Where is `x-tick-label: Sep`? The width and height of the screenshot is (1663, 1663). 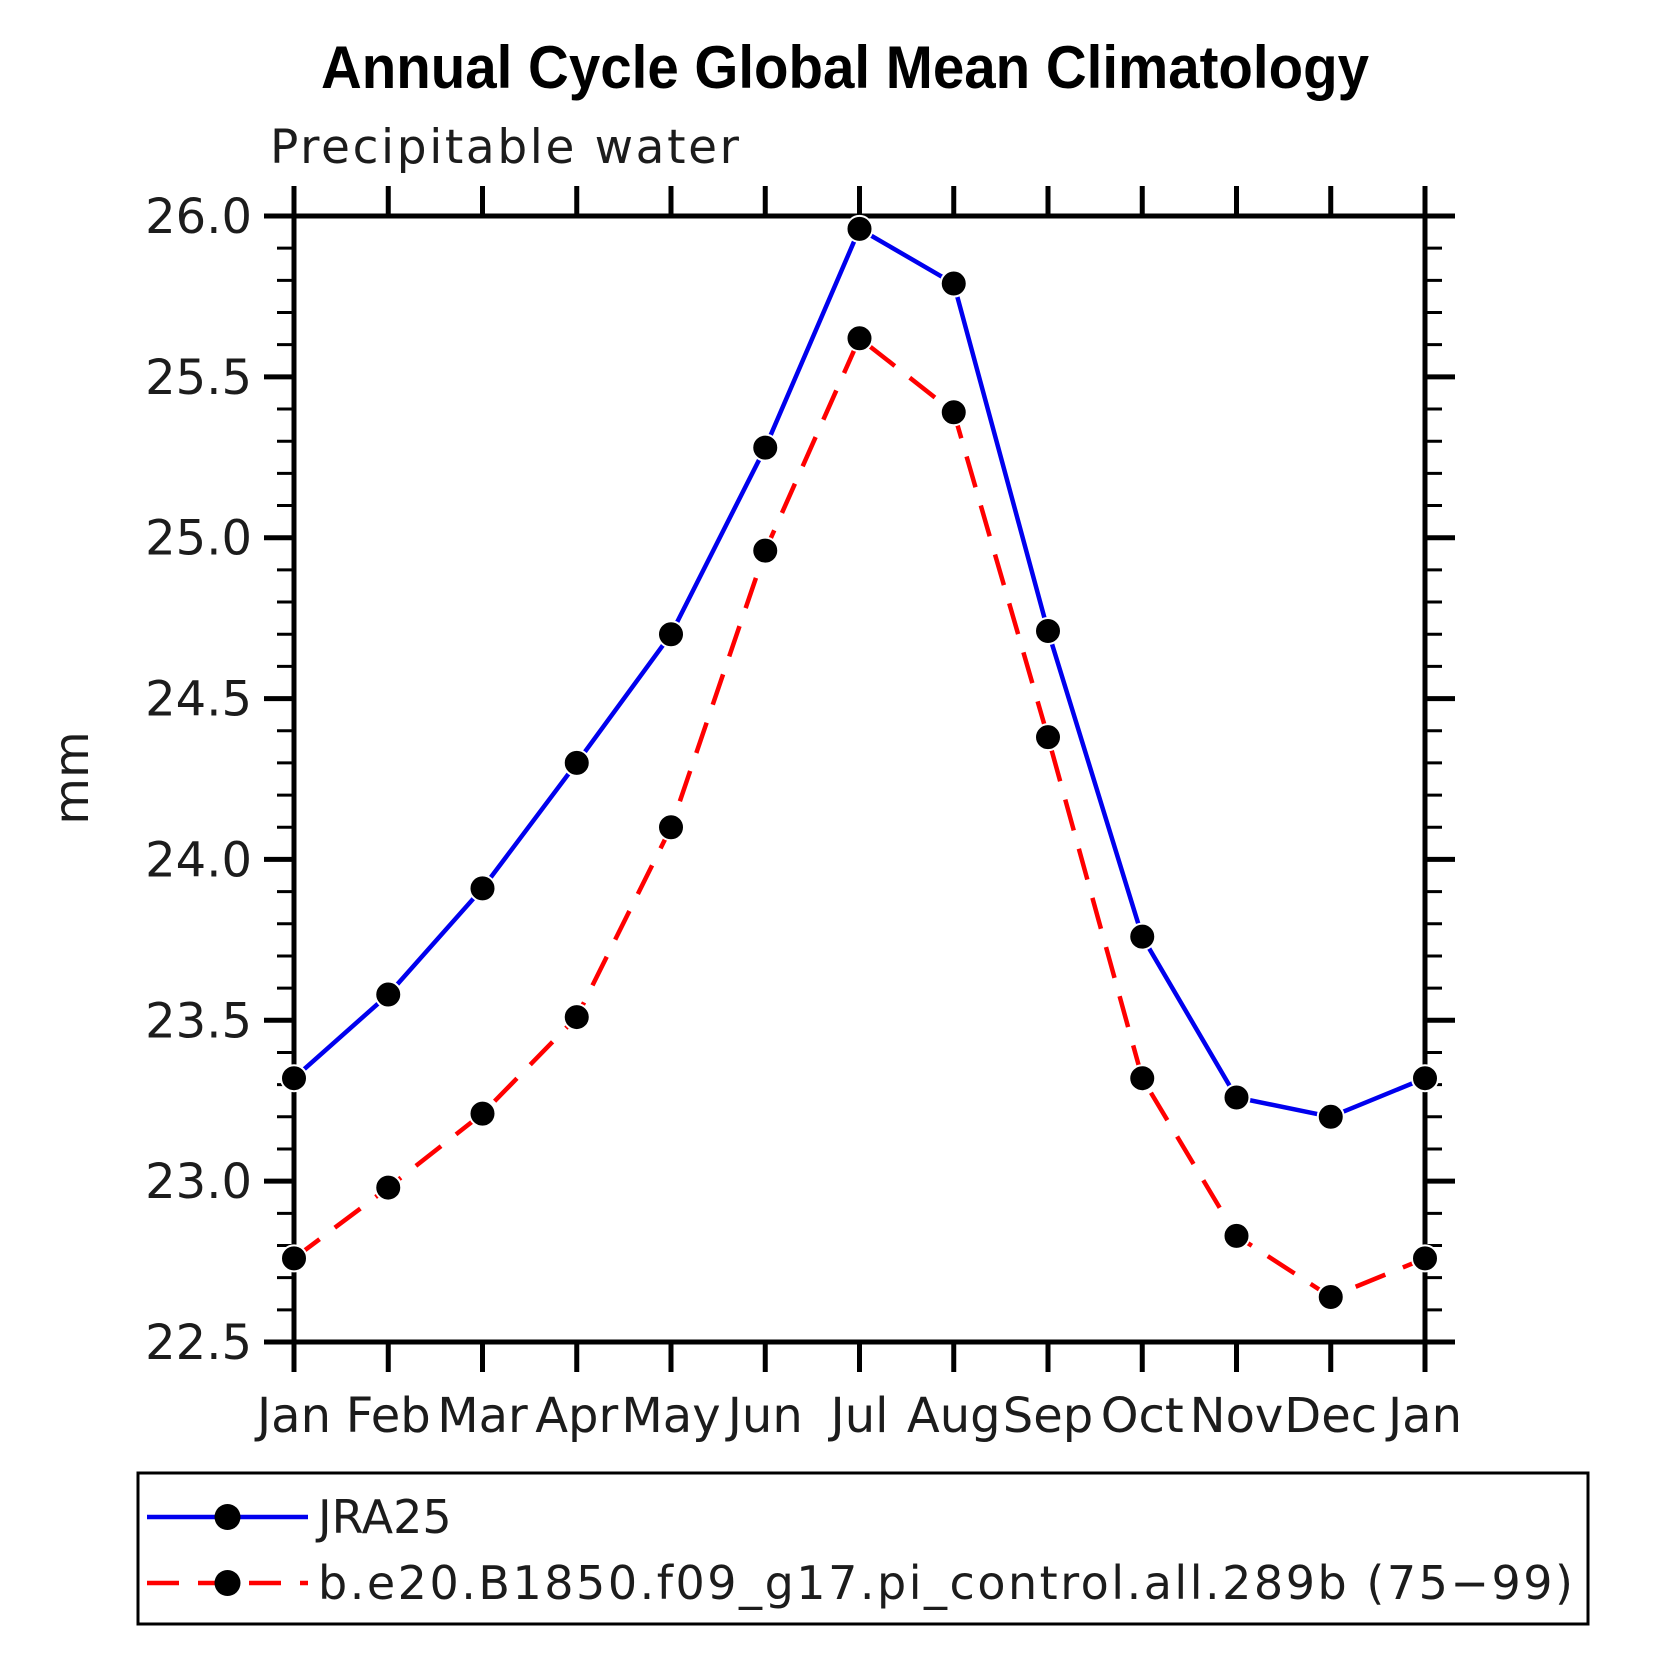 x-tick-label: Sep is located at coordinates (1048, 1416).